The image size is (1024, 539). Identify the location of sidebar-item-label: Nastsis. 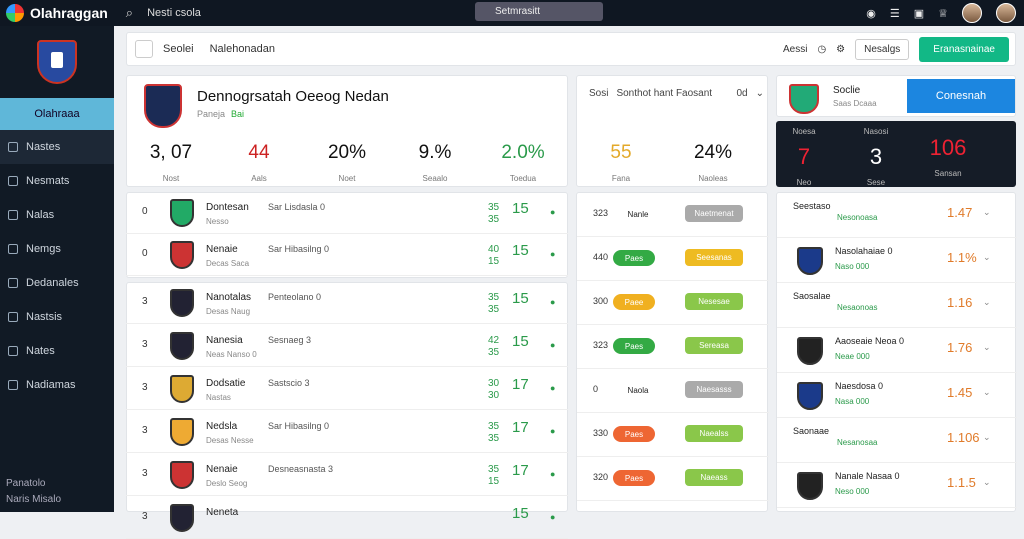
(44, 317).